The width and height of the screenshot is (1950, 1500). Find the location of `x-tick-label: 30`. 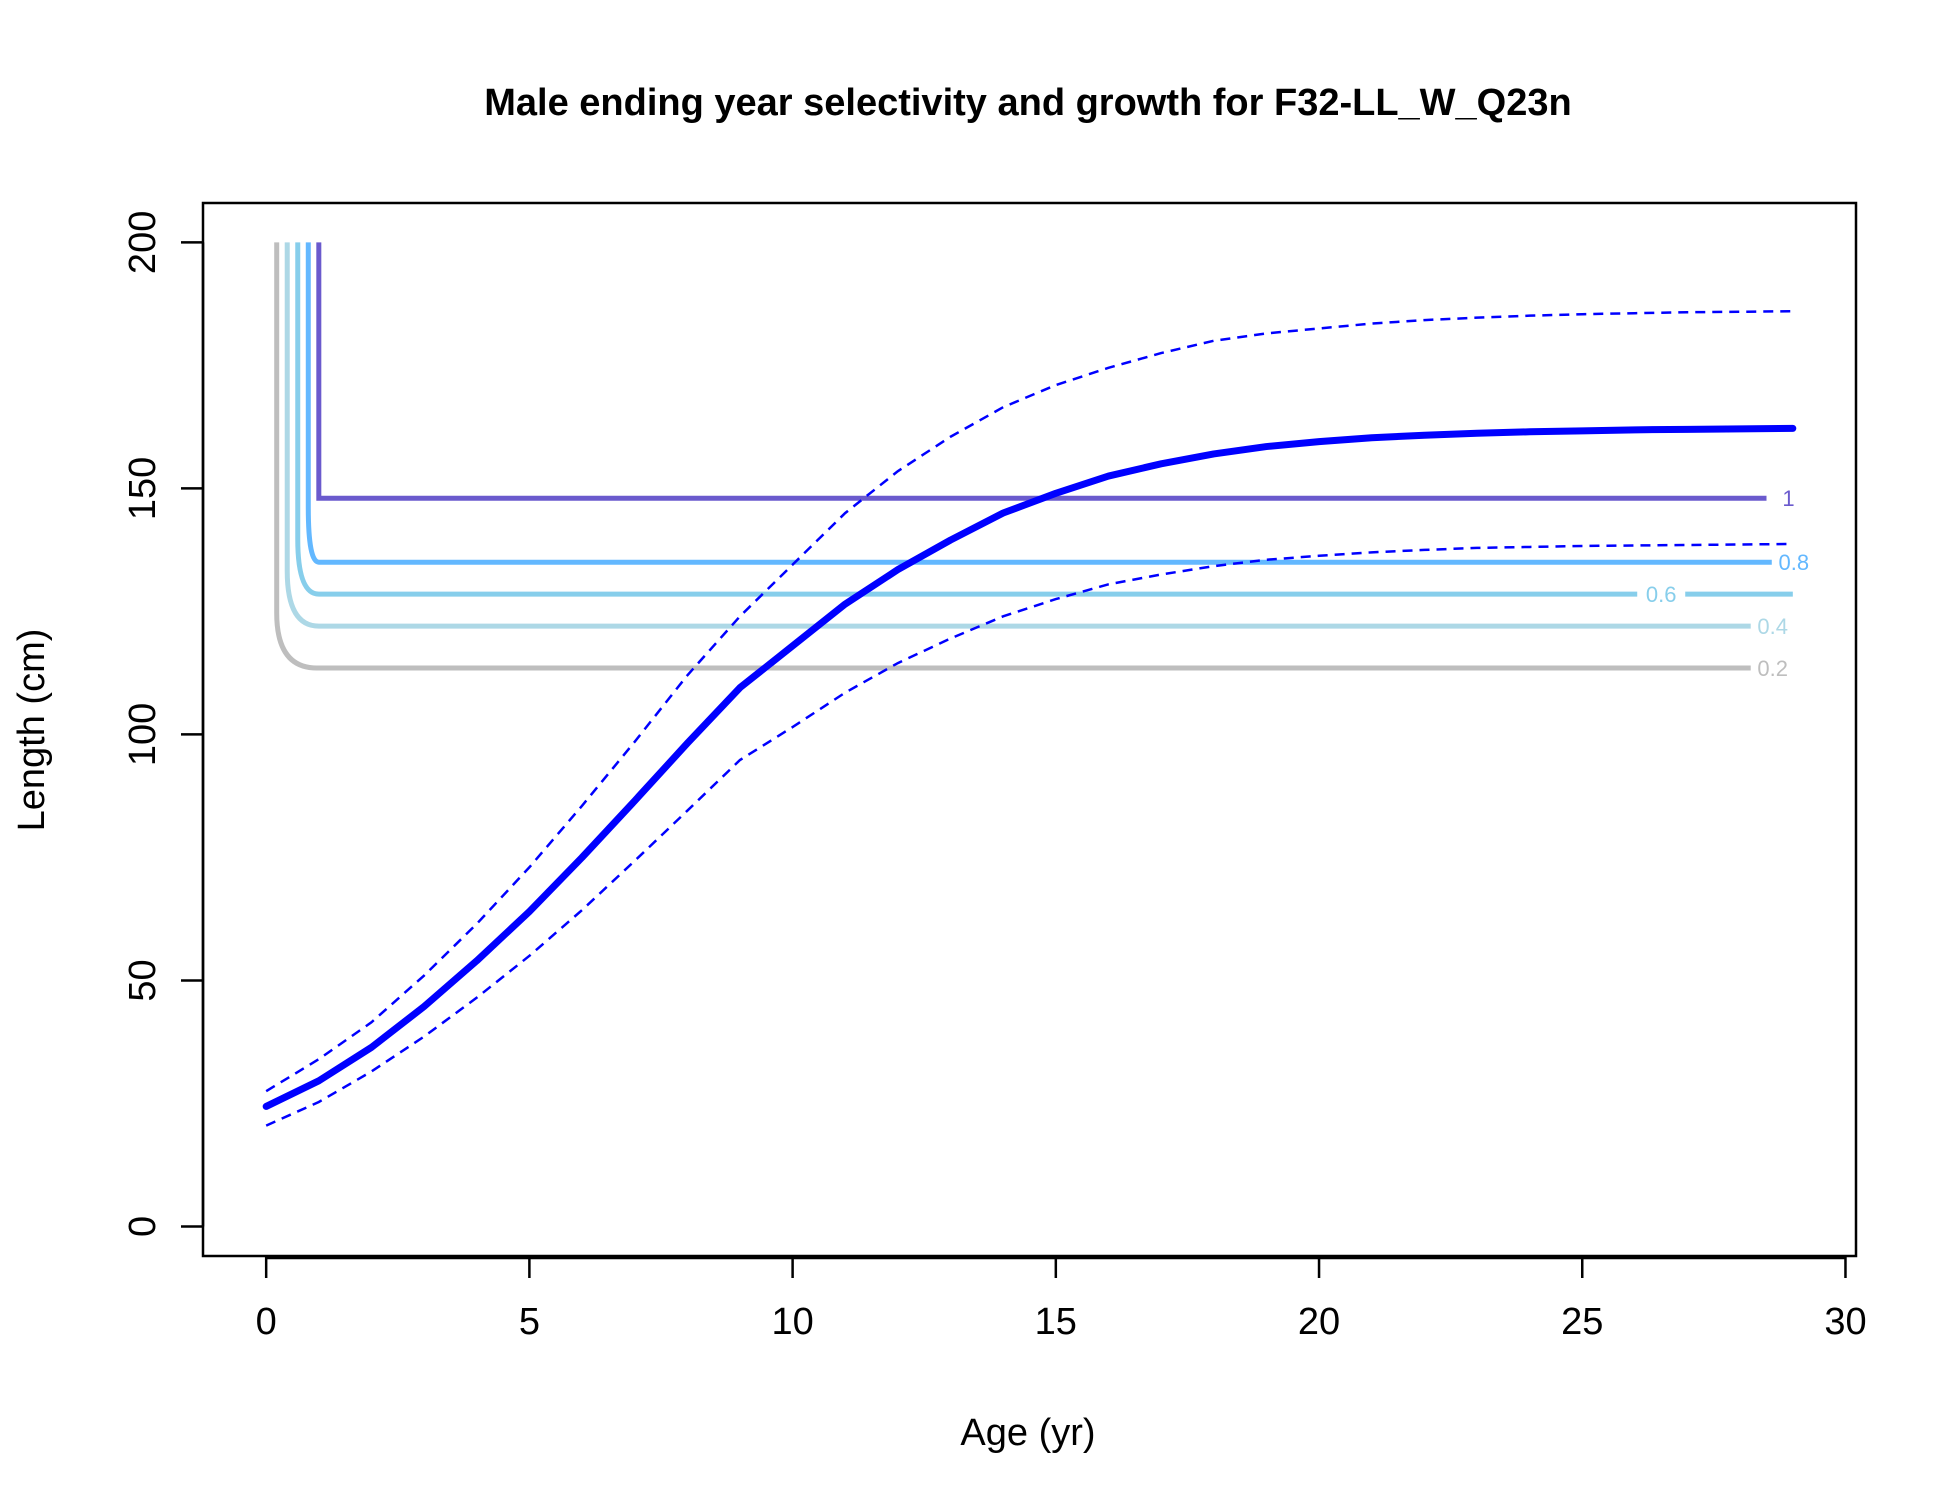

x-tick-label: 30 is located at coordinates (1845, 1322).